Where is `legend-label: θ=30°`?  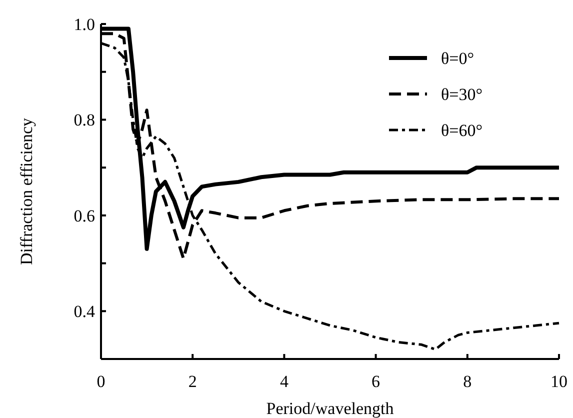 legend-label: θ=30° is located at coordinates (462, 94).